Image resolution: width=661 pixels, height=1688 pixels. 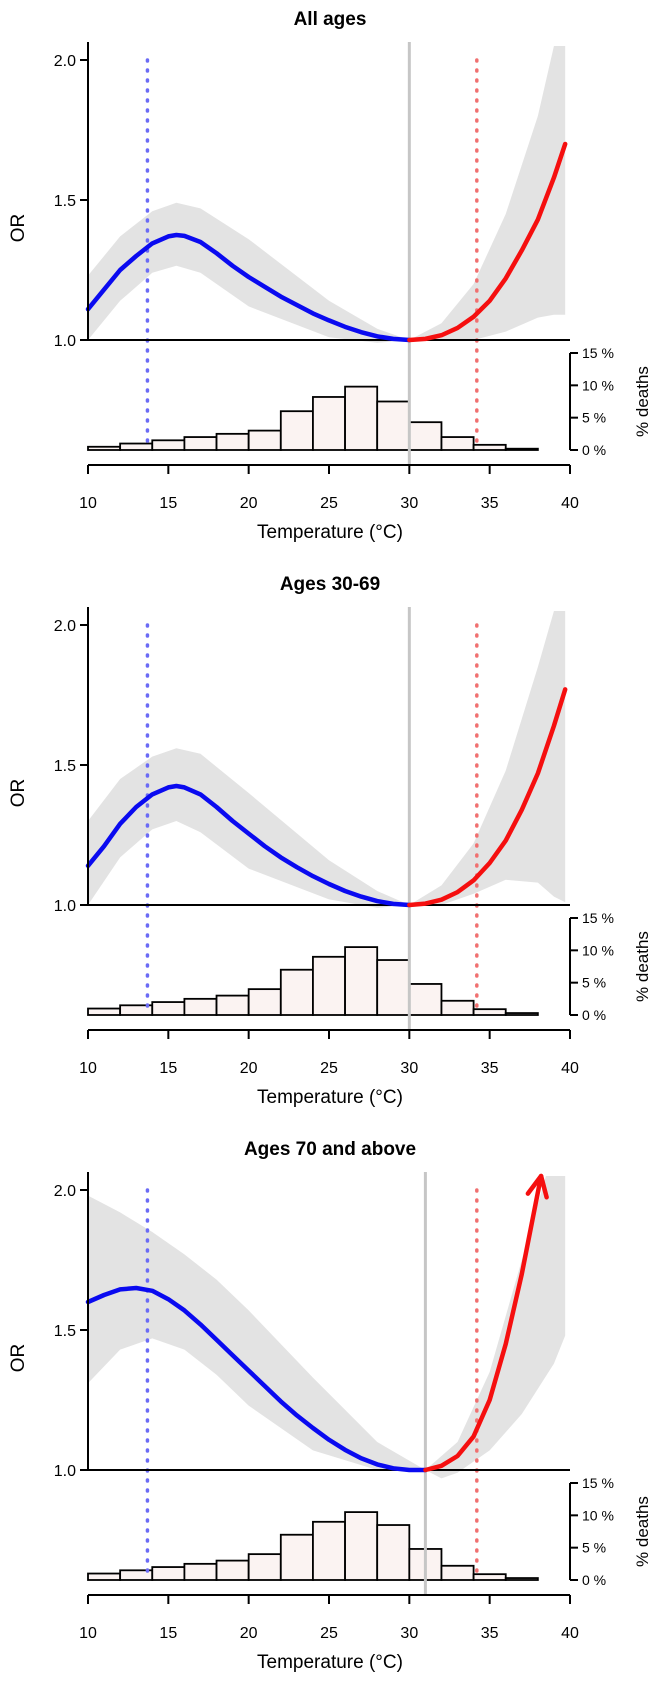 What do you see at coordinates (537, 1186) in the screenshot?
I see `hot-curve-arrow` at bounding box center [537, 1186].